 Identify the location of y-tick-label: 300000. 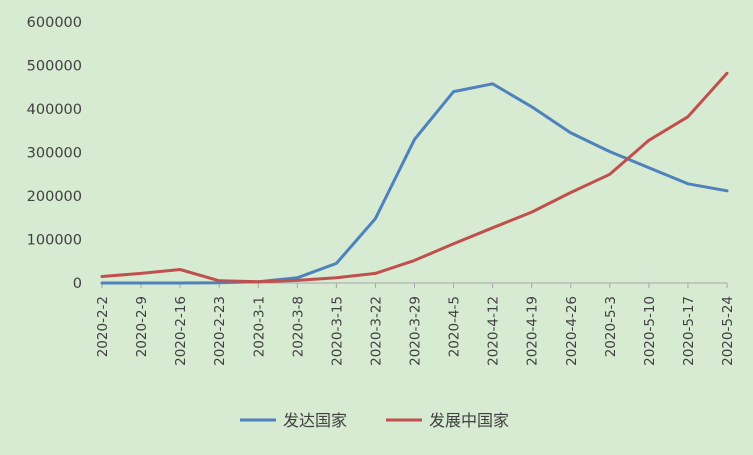
(54, 154).